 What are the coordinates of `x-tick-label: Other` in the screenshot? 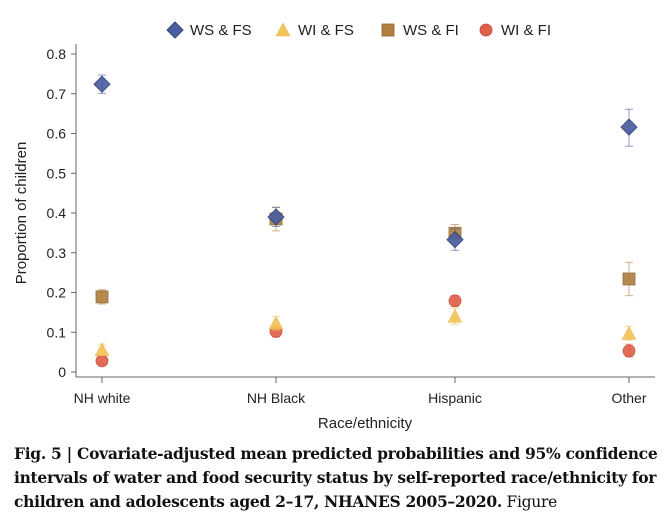 It's located at (628, 398).